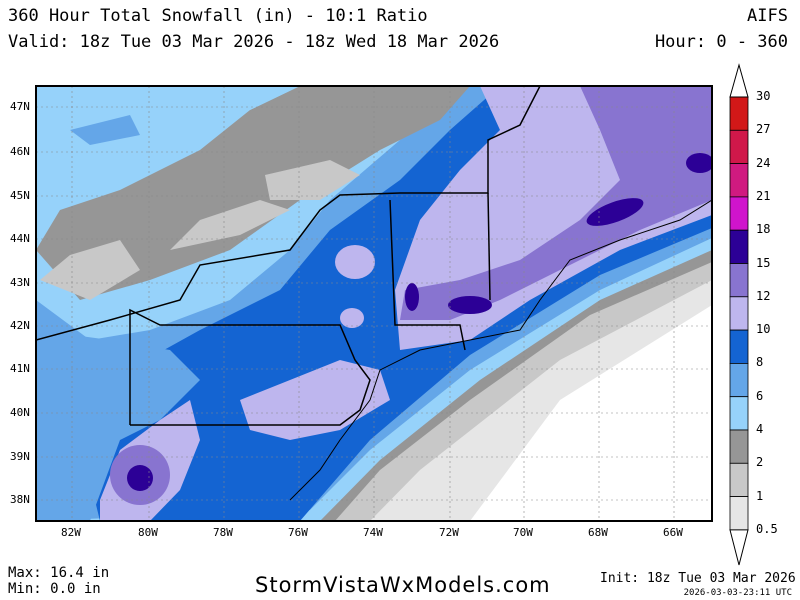  Describe the element at coordinates (59, 573) in the screenshot. I see `max-value: Max: 16.4 in` at that location.